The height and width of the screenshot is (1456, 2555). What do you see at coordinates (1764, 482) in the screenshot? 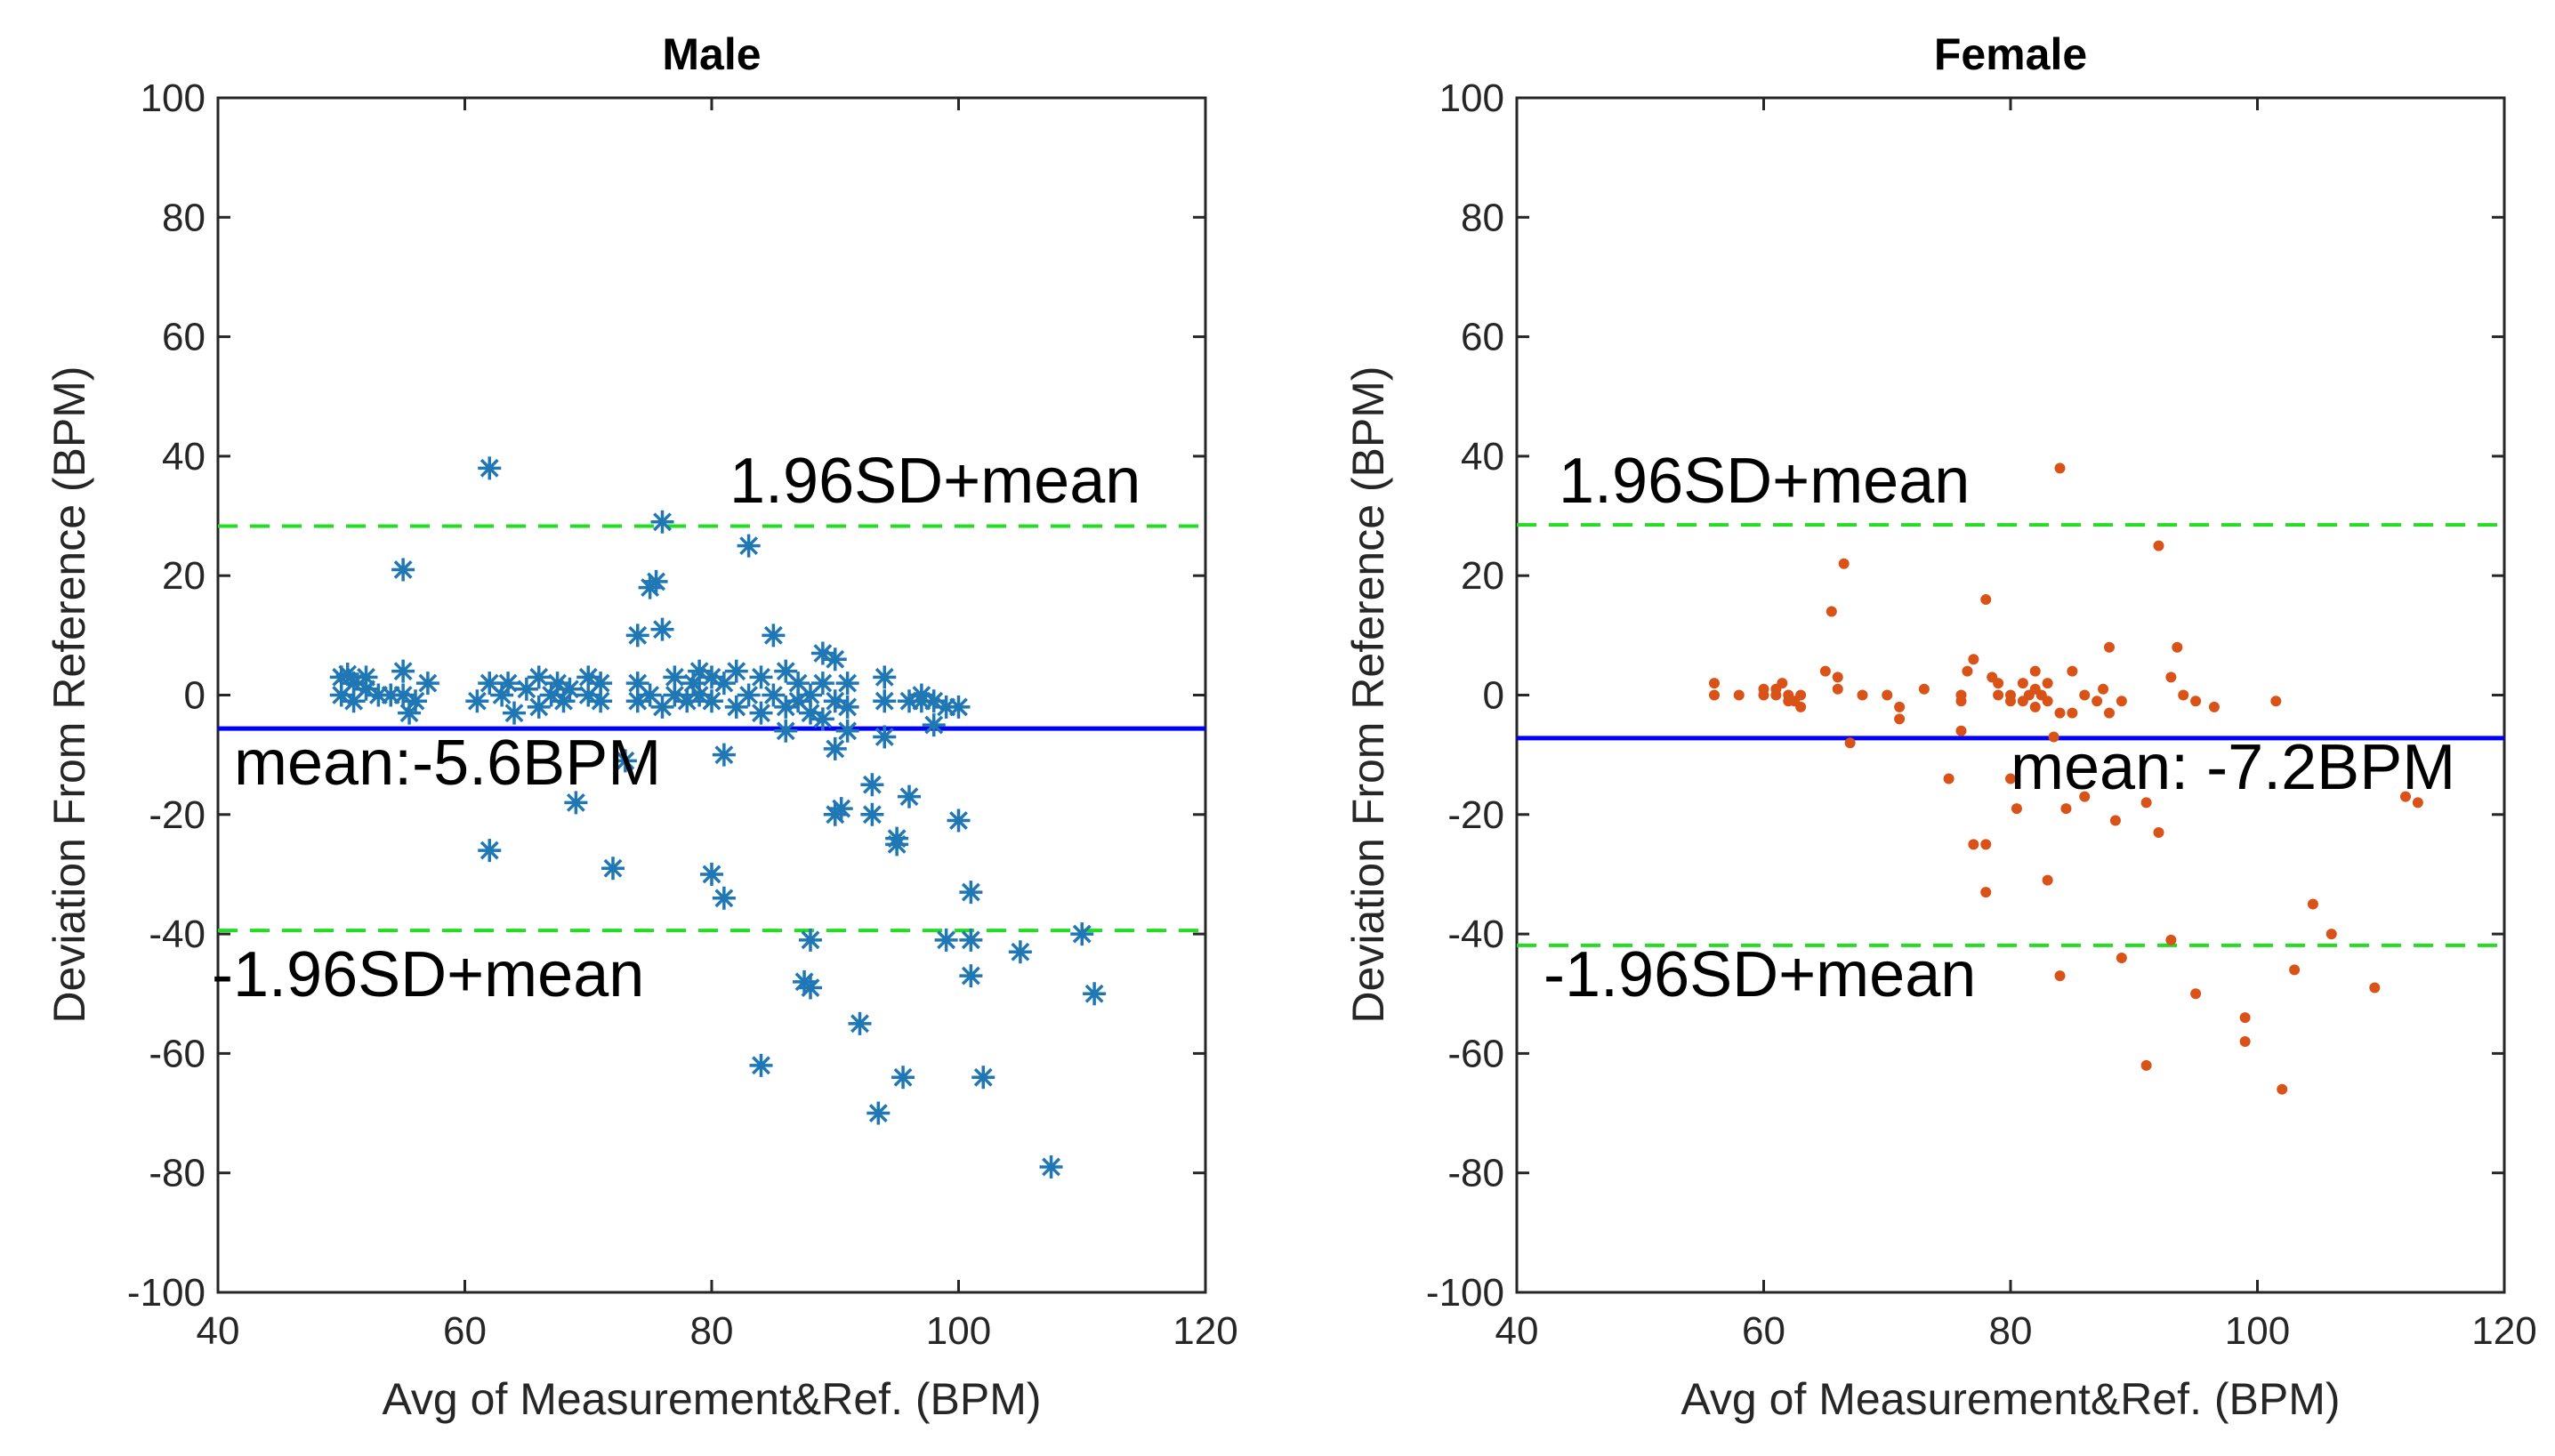
I see `female-upper-loa-label: 1.96SD+mean` at bounding box center [1764, 482].